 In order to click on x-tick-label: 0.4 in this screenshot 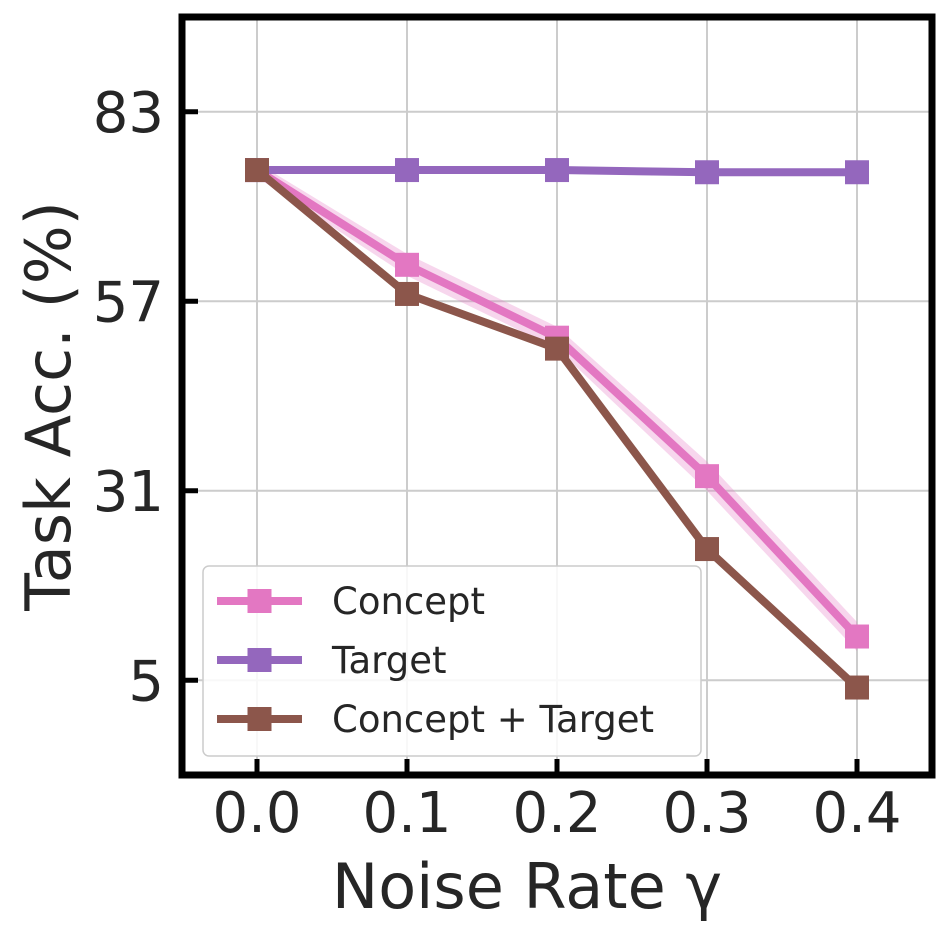, I will do `click(856, 813)`.